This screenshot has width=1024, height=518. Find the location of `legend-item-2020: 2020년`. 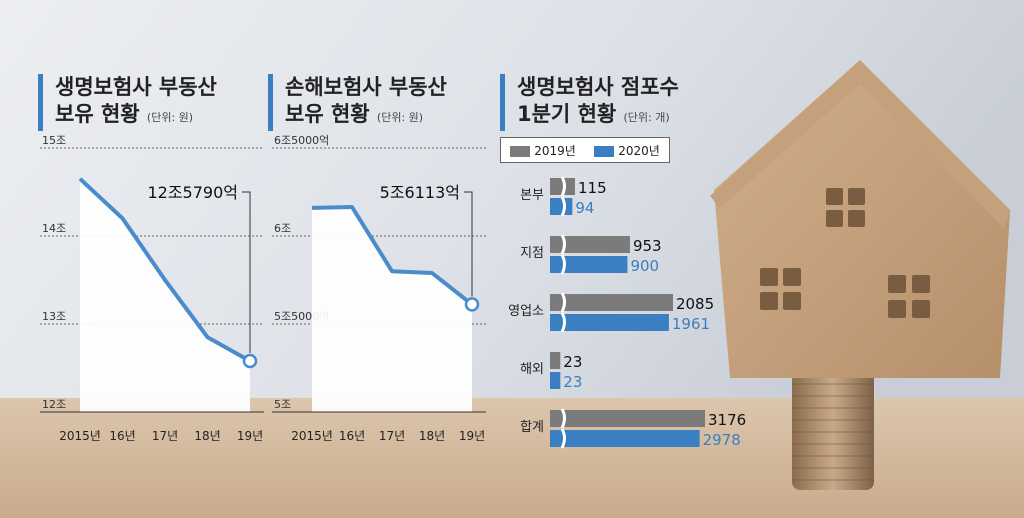

legend-item-2020: 2020년 is located at coordinates (627, 150).